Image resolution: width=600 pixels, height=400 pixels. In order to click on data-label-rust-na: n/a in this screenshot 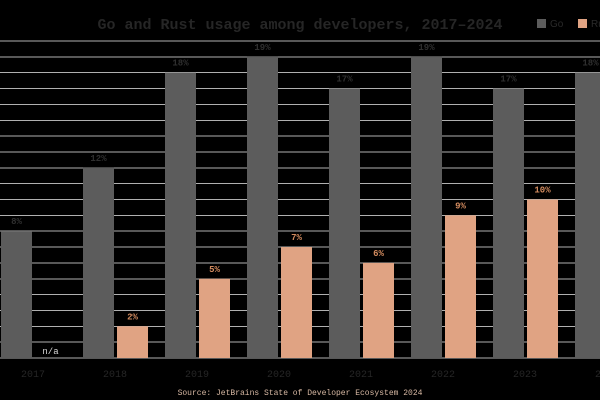, I will do `click(50, 352)`.